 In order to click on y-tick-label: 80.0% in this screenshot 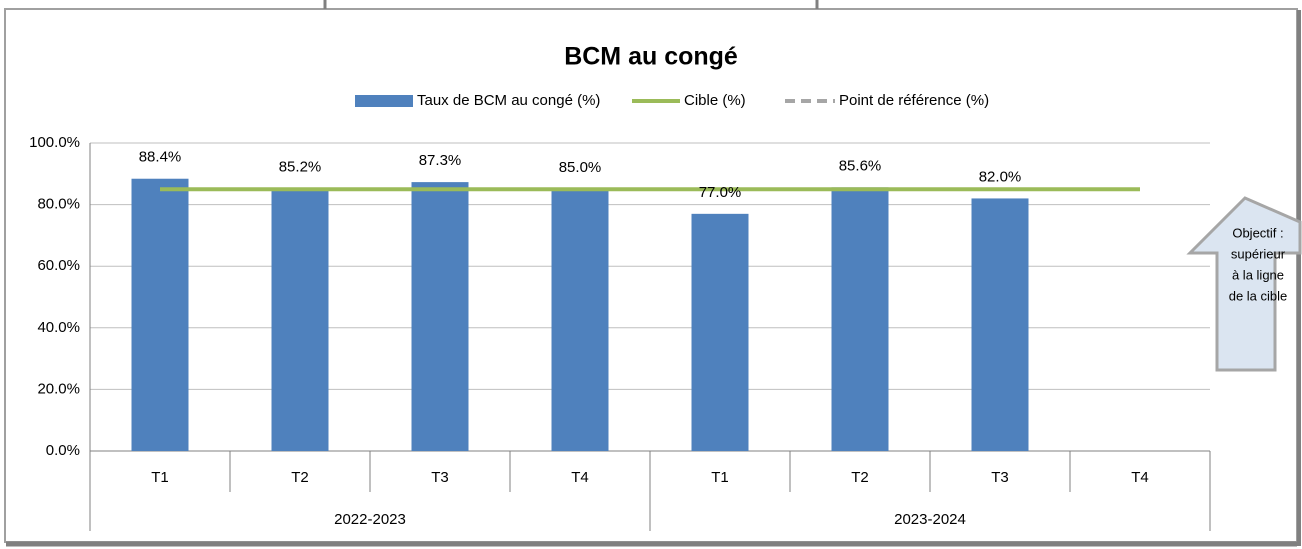, I will do `click(58, 204)`.